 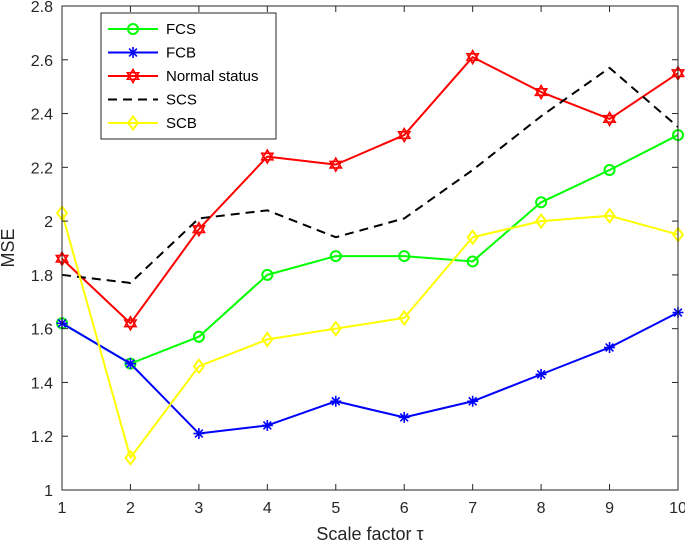 What do you see at coordinates (48, 222) in the screenshot?
I see `y-tick-label: 2` at bounding box center [48, 222].